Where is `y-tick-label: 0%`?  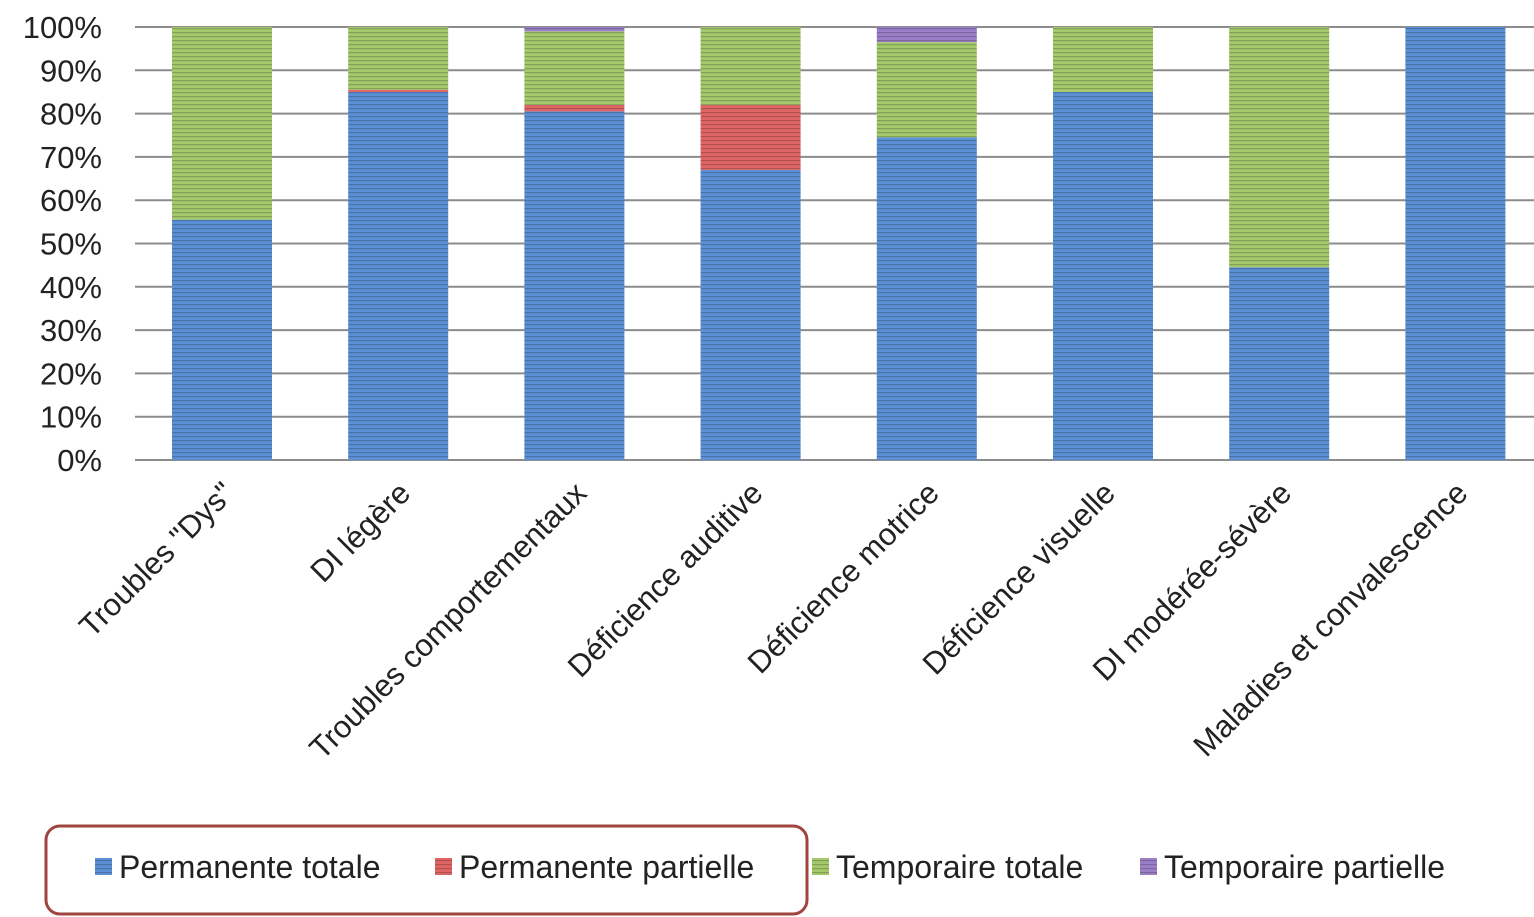 y-tick-label: 0% is located at coordinates (79, 460).